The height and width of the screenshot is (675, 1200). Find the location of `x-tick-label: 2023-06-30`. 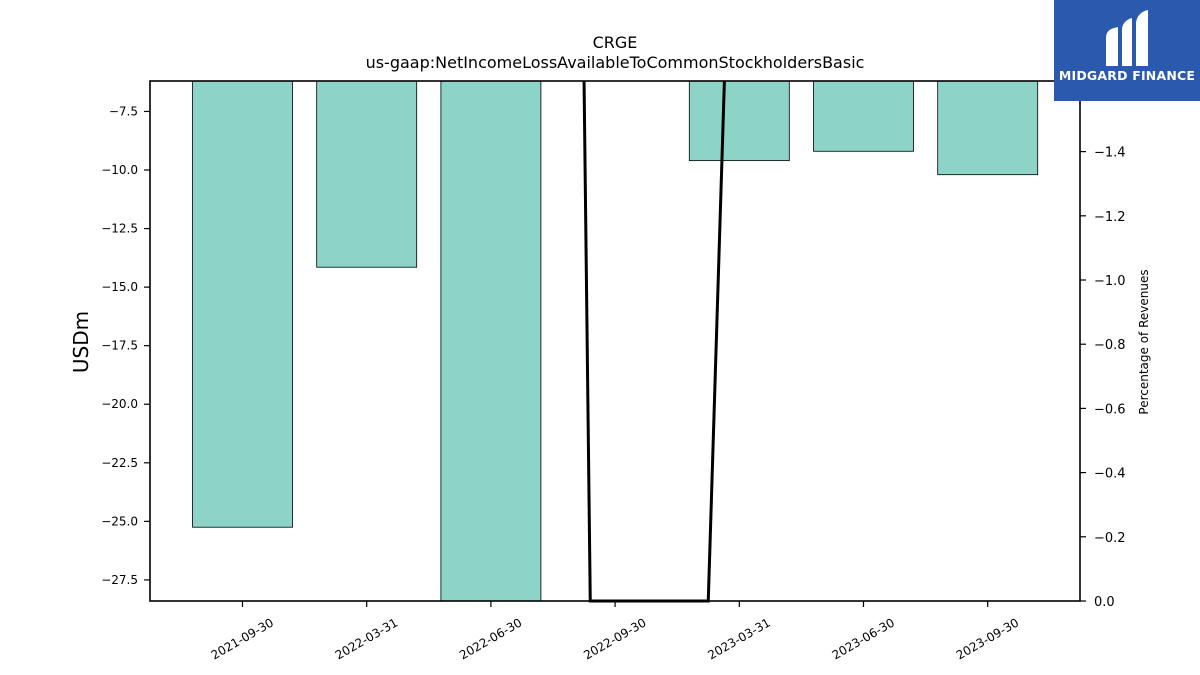

x-tick-label: 2023-06-30 is located at coordinates (863, 638).